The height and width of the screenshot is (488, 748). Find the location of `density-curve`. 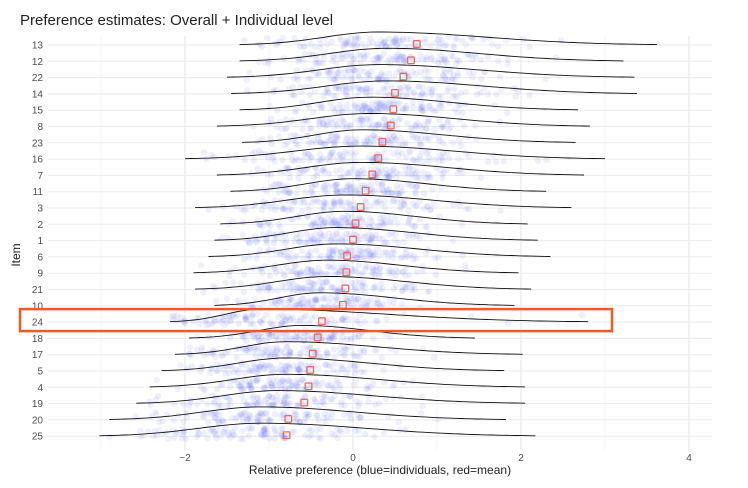

density-curve is located at coordinates (431, 54).